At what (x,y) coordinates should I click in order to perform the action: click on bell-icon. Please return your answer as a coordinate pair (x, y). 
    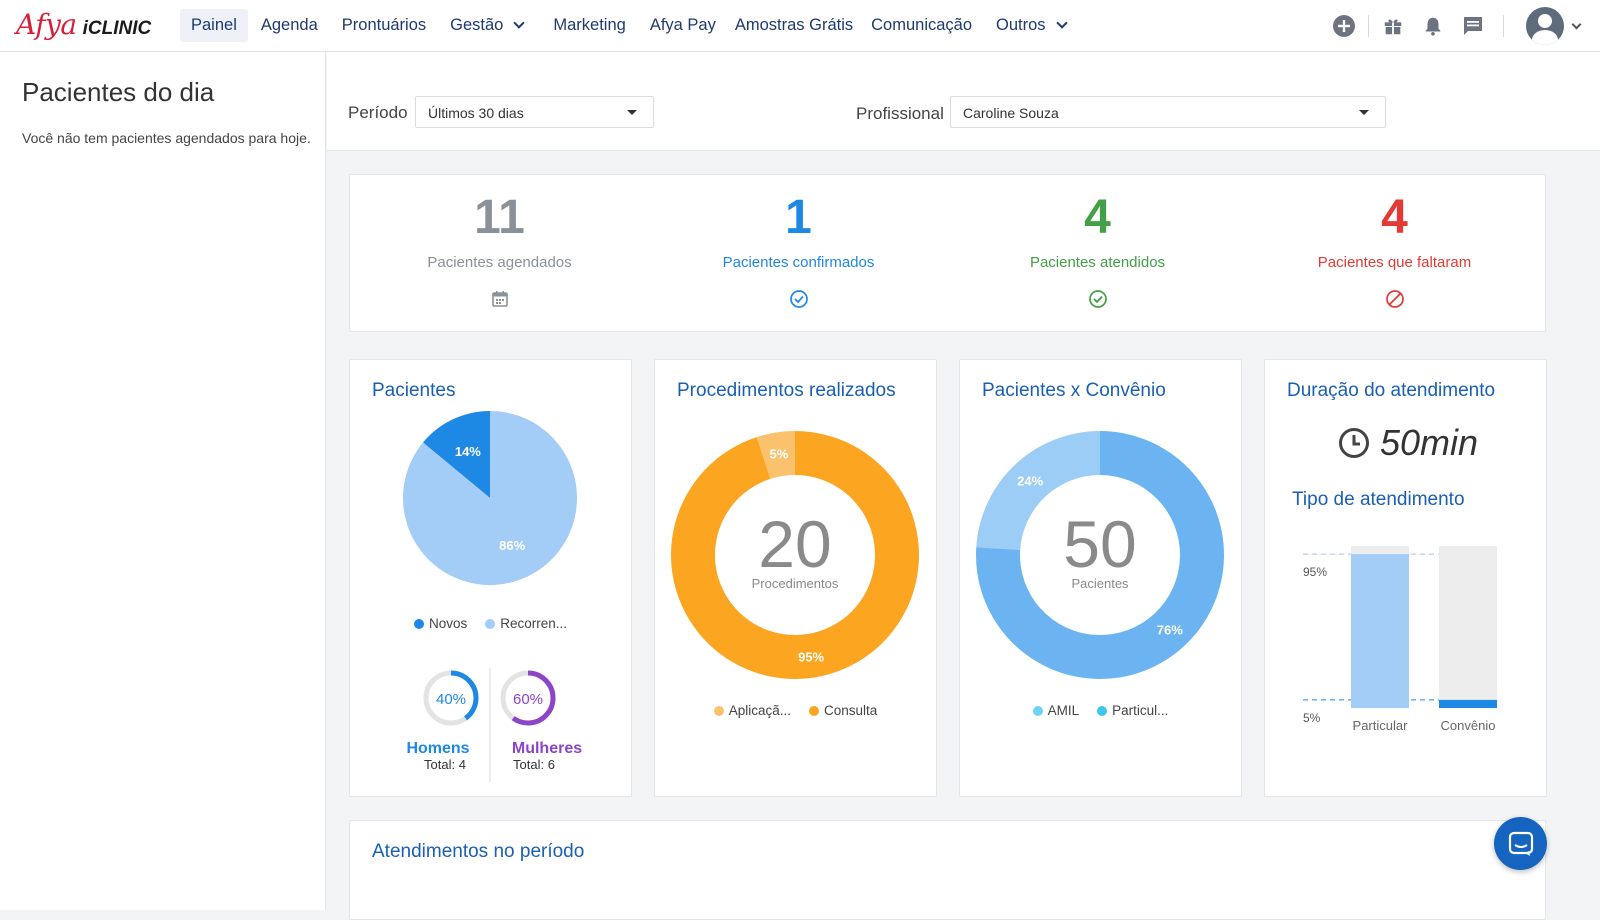
    Looking at the image, I should click on (1433, 26).